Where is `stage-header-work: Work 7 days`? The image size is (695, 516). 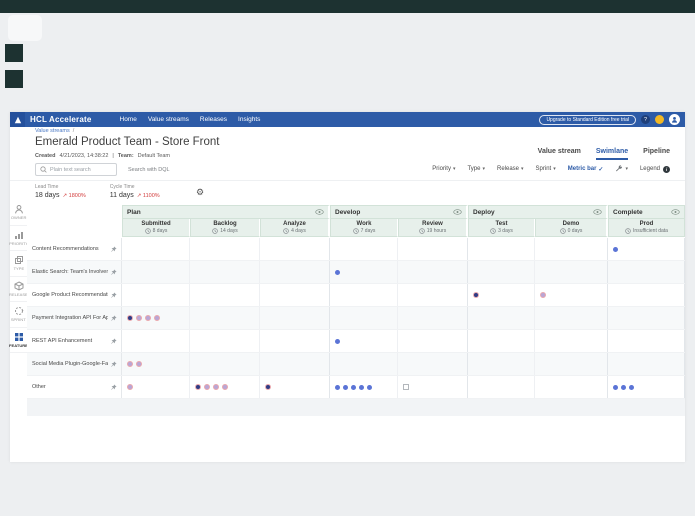 stage-header-work: Work 7 days is located at coordinates (364, 228).